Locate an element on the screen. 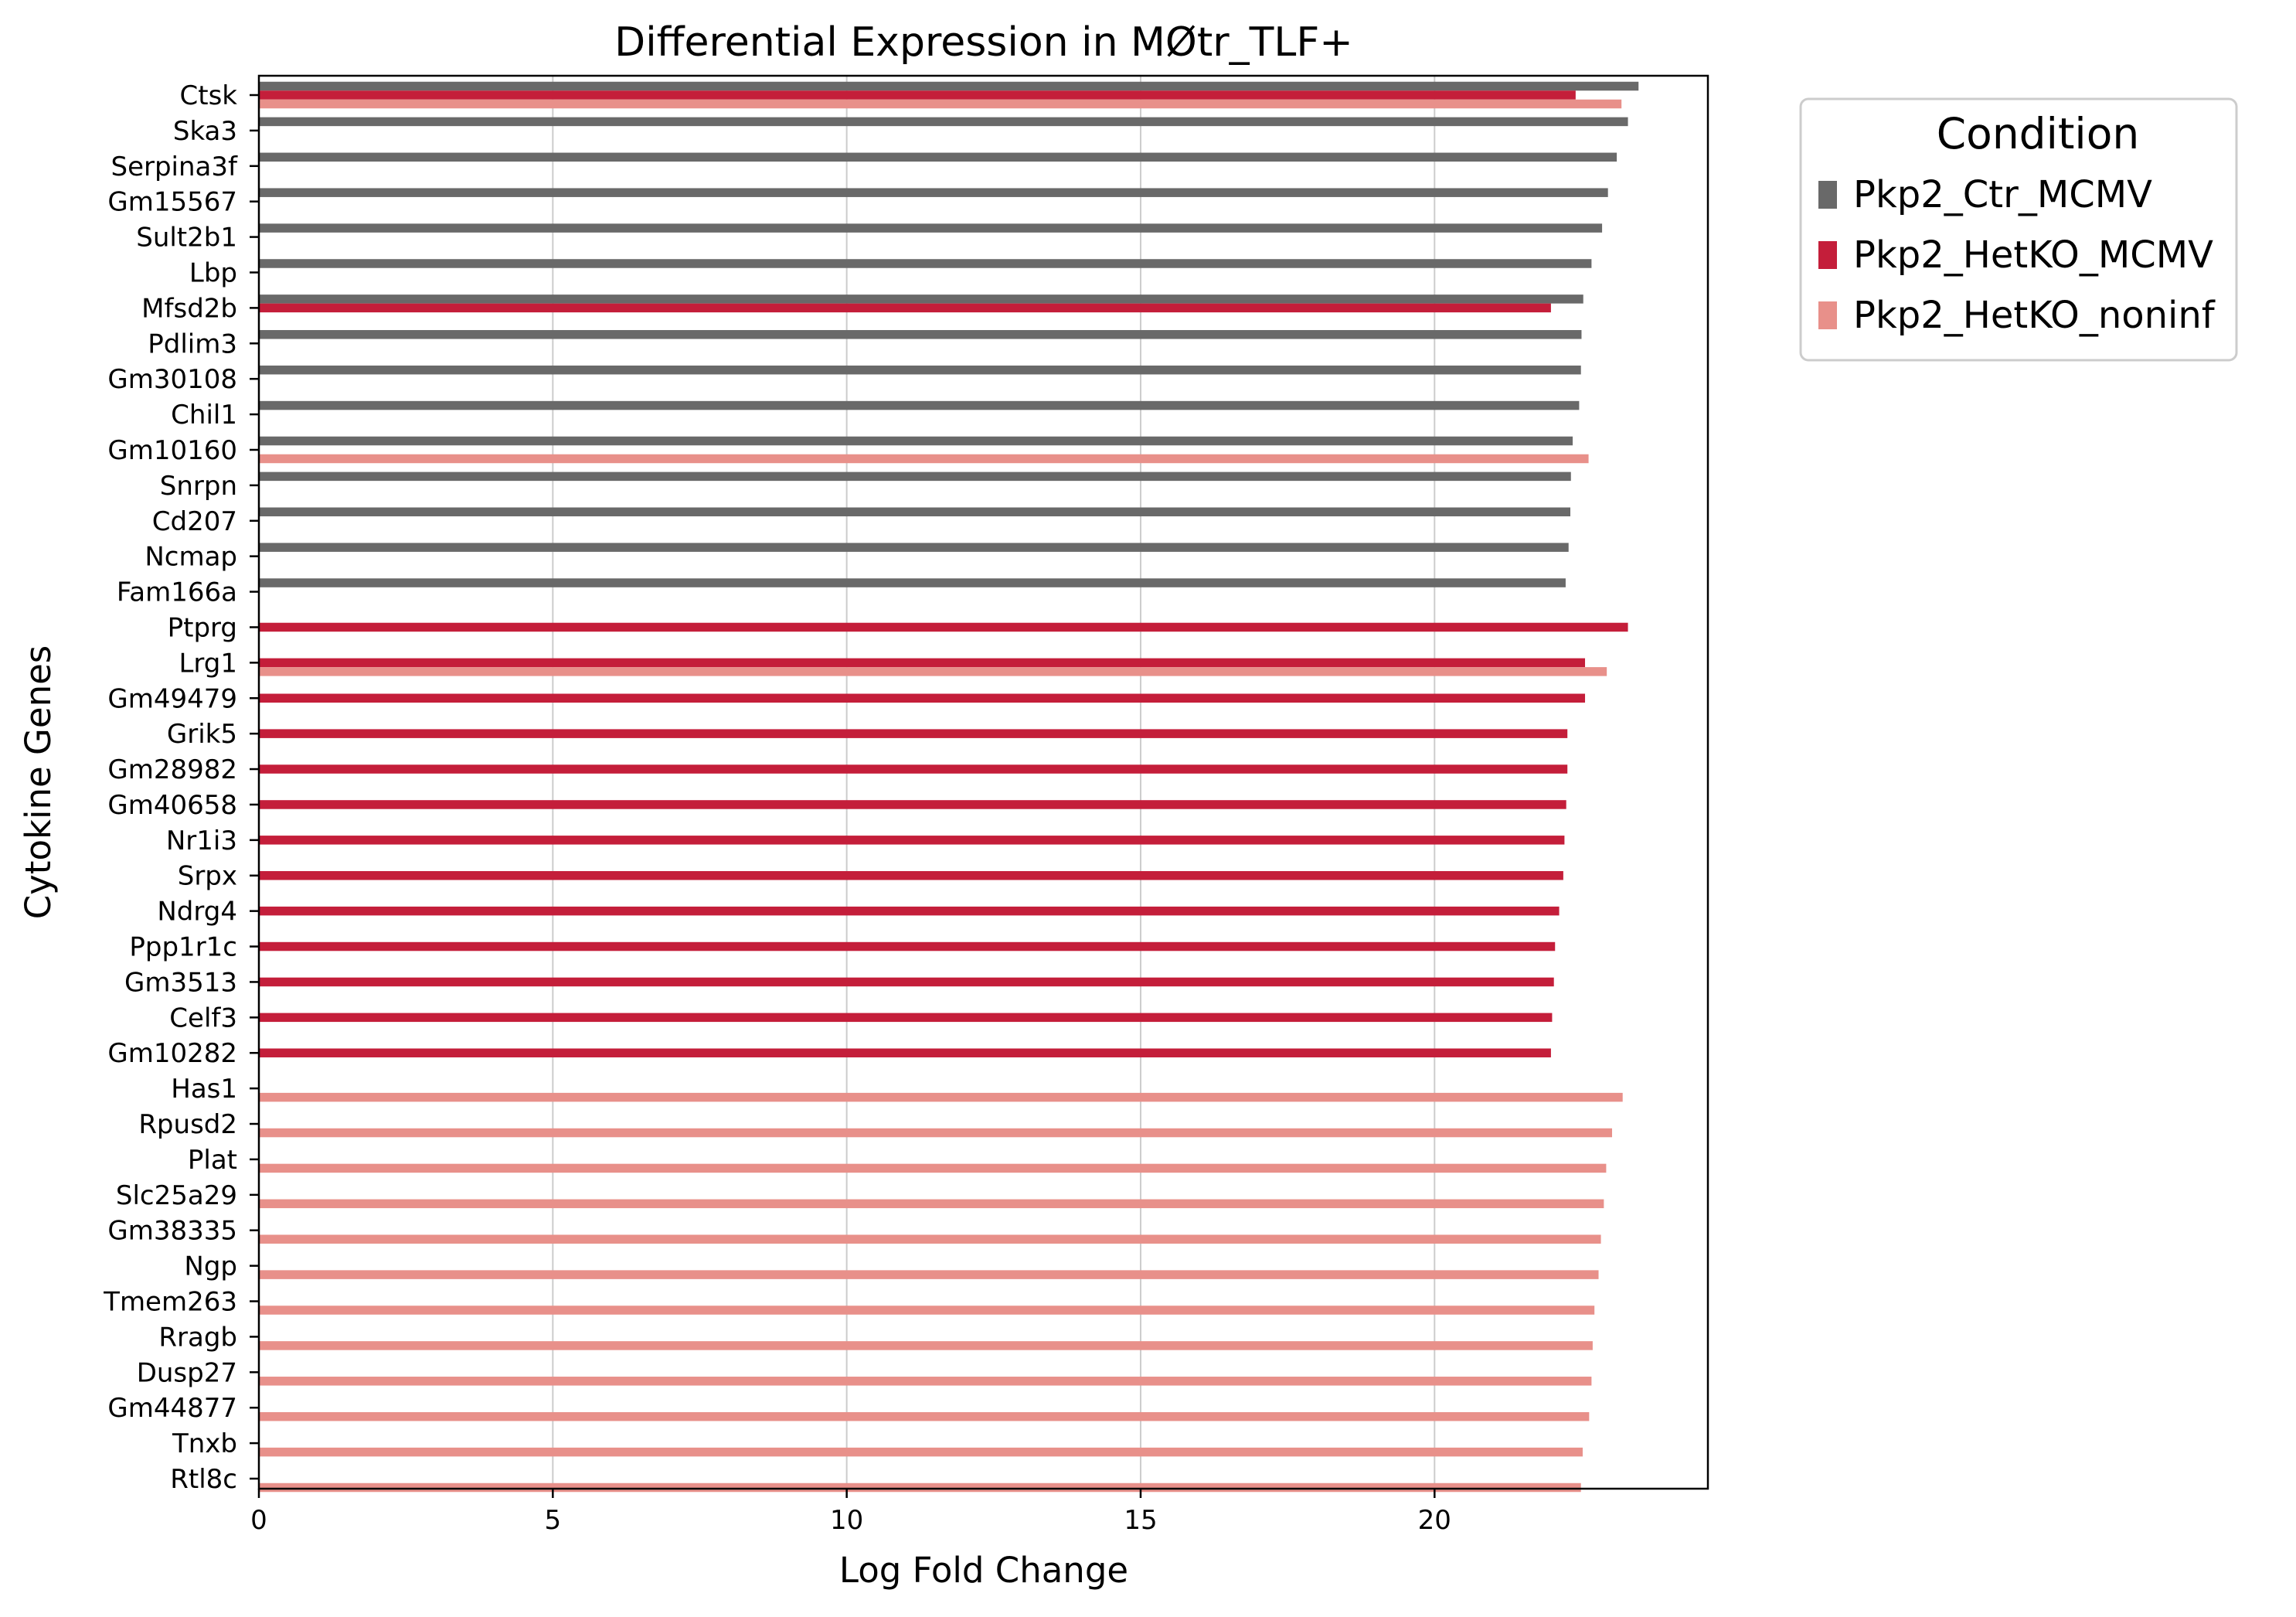 The image size is (2296, 1617). y-tick-label: Lbp is located at coordinates (213, 272).